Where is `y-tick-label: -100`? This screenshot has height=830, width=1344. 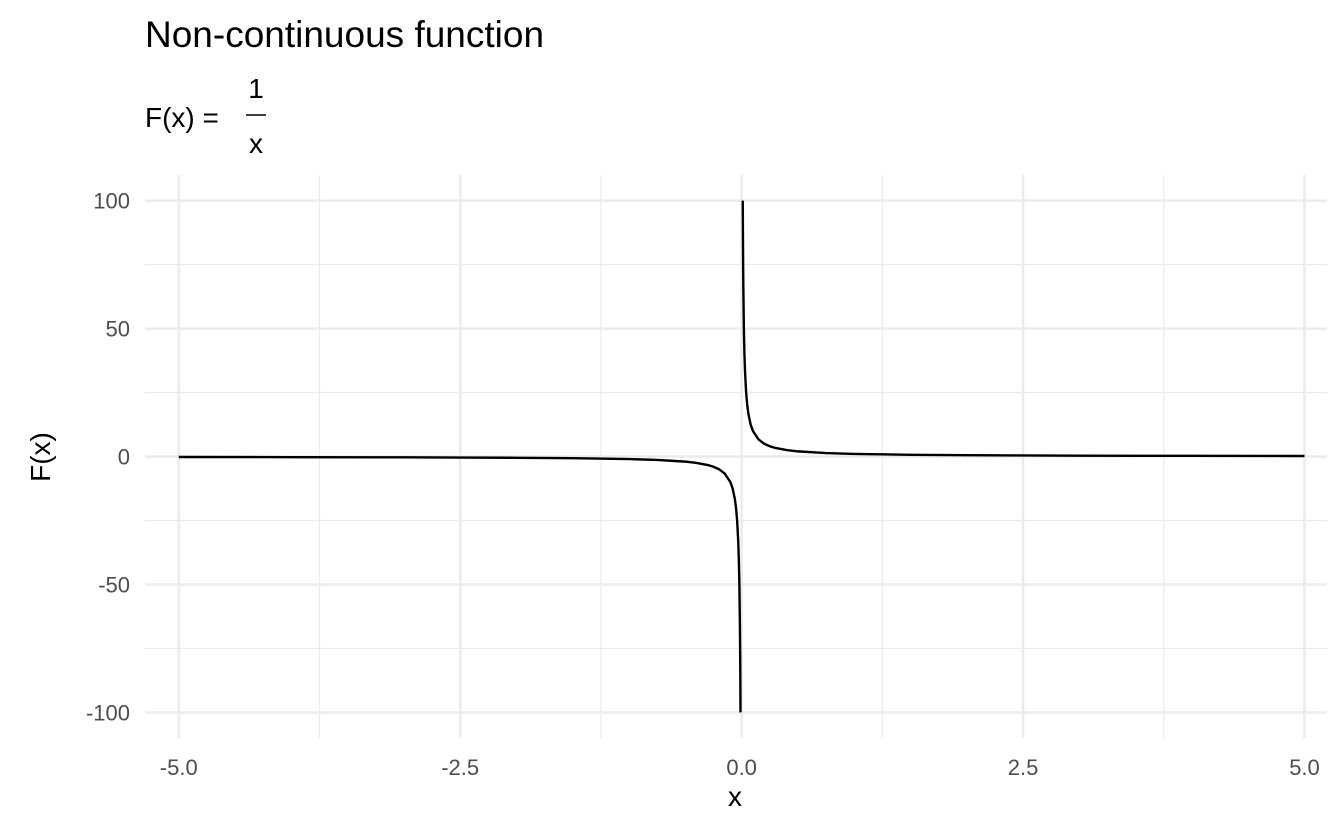
y-tick-label: -100 is located at coordinates (108, 712).